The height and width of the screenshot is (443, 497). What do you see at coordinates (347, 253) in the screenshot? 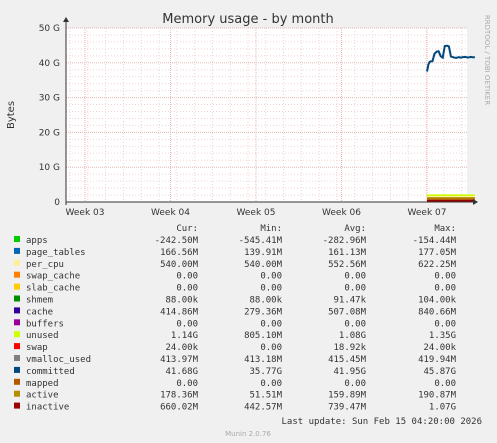
I see `legend-value: 161.13M` at bounding box center [347, 253].